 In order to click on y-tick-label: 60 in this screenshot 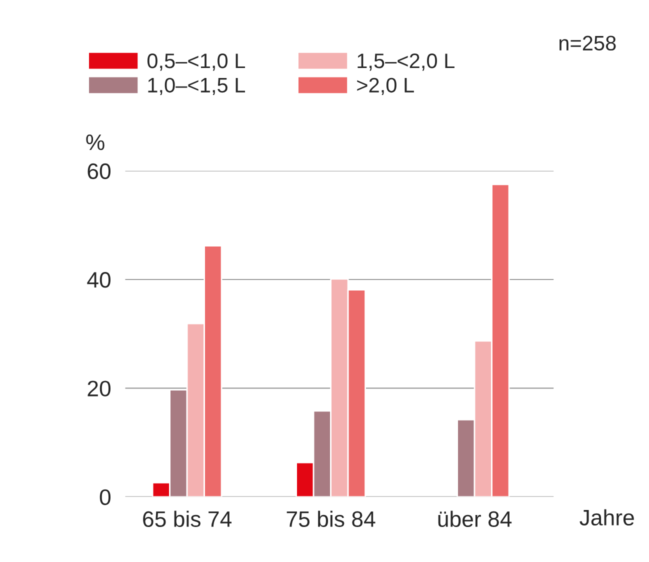, I will do `click(99, 171)`.